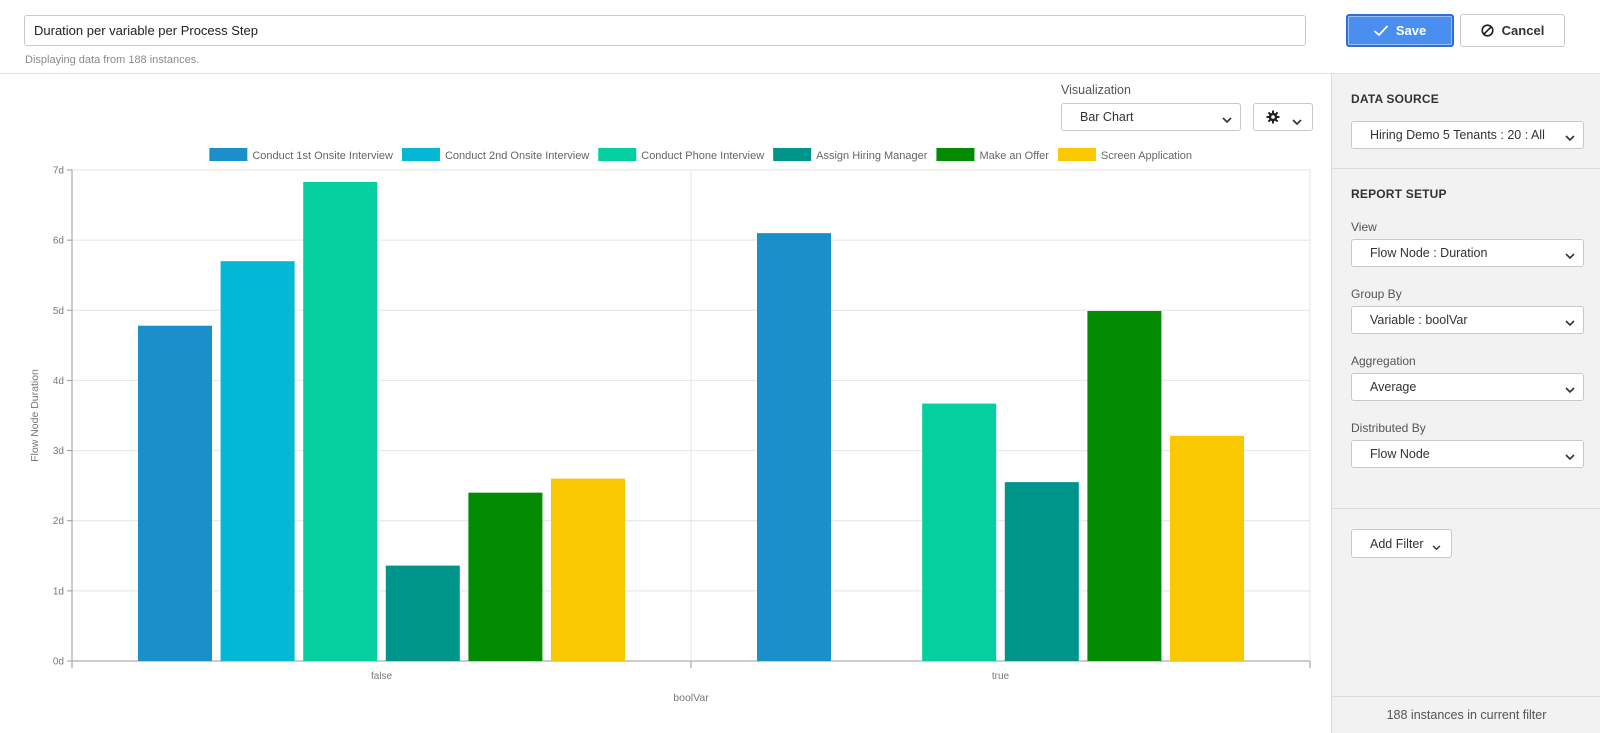 Image resolution: width=1600 pixels, height=733 pixels. Describe the element at coordinates (1400, 454) in the screenshot. I see `distributed-by-value: Flow Node` at that location.